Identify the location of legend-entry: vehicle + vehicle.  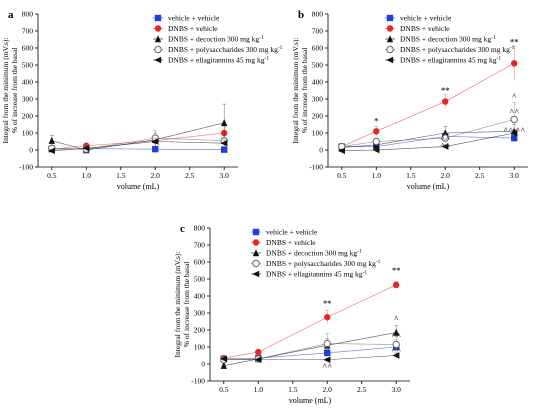
(194, 18).